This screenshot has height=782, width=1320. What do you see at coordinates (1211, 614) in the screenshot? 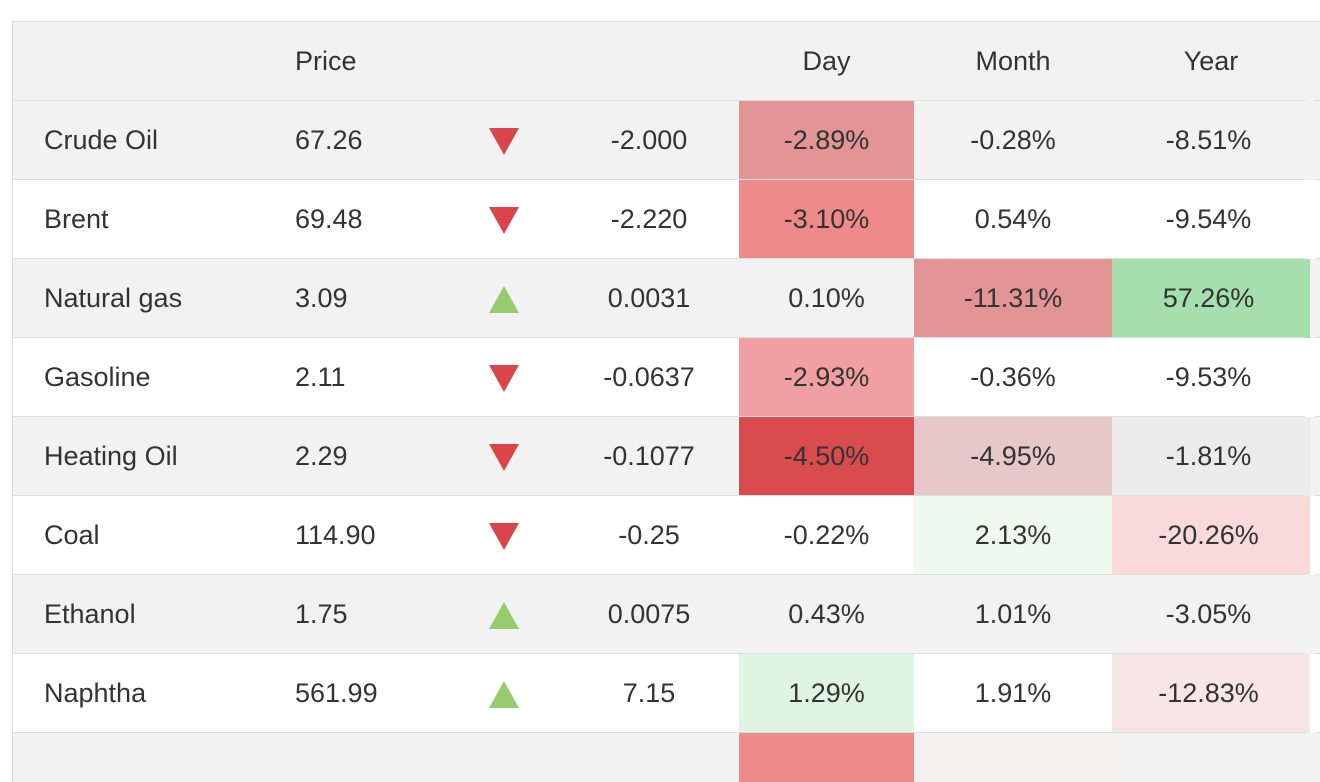
I see `year-change-cell: -3.05%` at bounding box center [1211, 614].